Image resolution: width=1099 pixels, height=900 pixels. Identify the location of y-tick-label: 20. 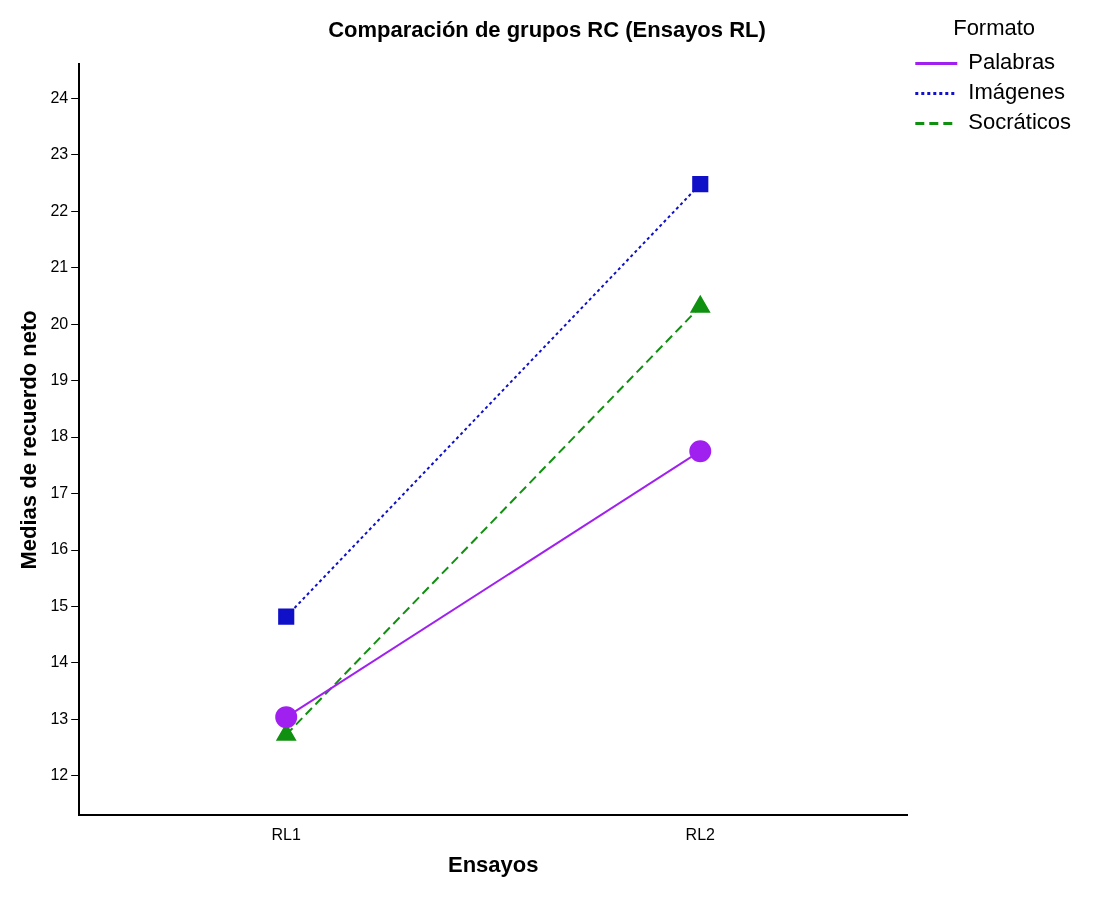
(59, 323).